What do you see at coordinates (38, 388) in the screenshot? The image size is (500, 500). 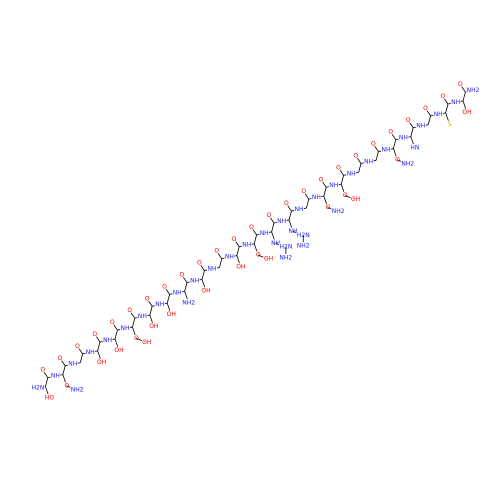 I see `atom-label: H2N` at bounding box center [38, 388].